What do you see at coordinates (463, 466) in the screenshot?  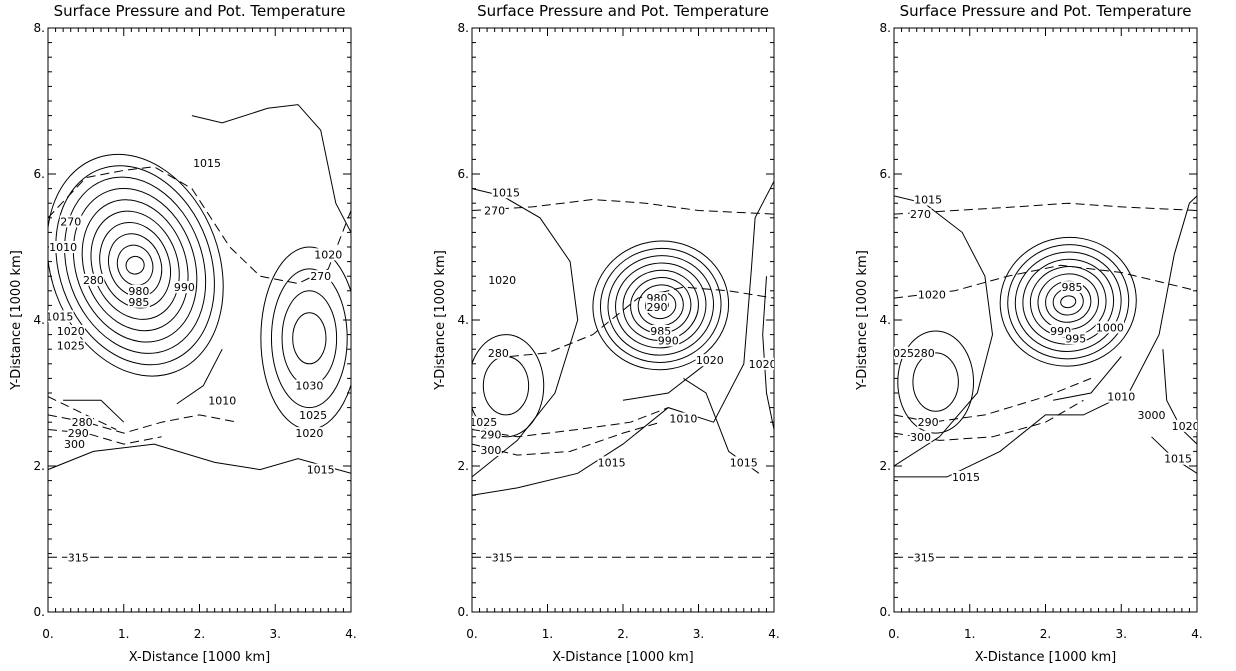 I see `y-tick-label: 2.` at bounding box center [463, 466].